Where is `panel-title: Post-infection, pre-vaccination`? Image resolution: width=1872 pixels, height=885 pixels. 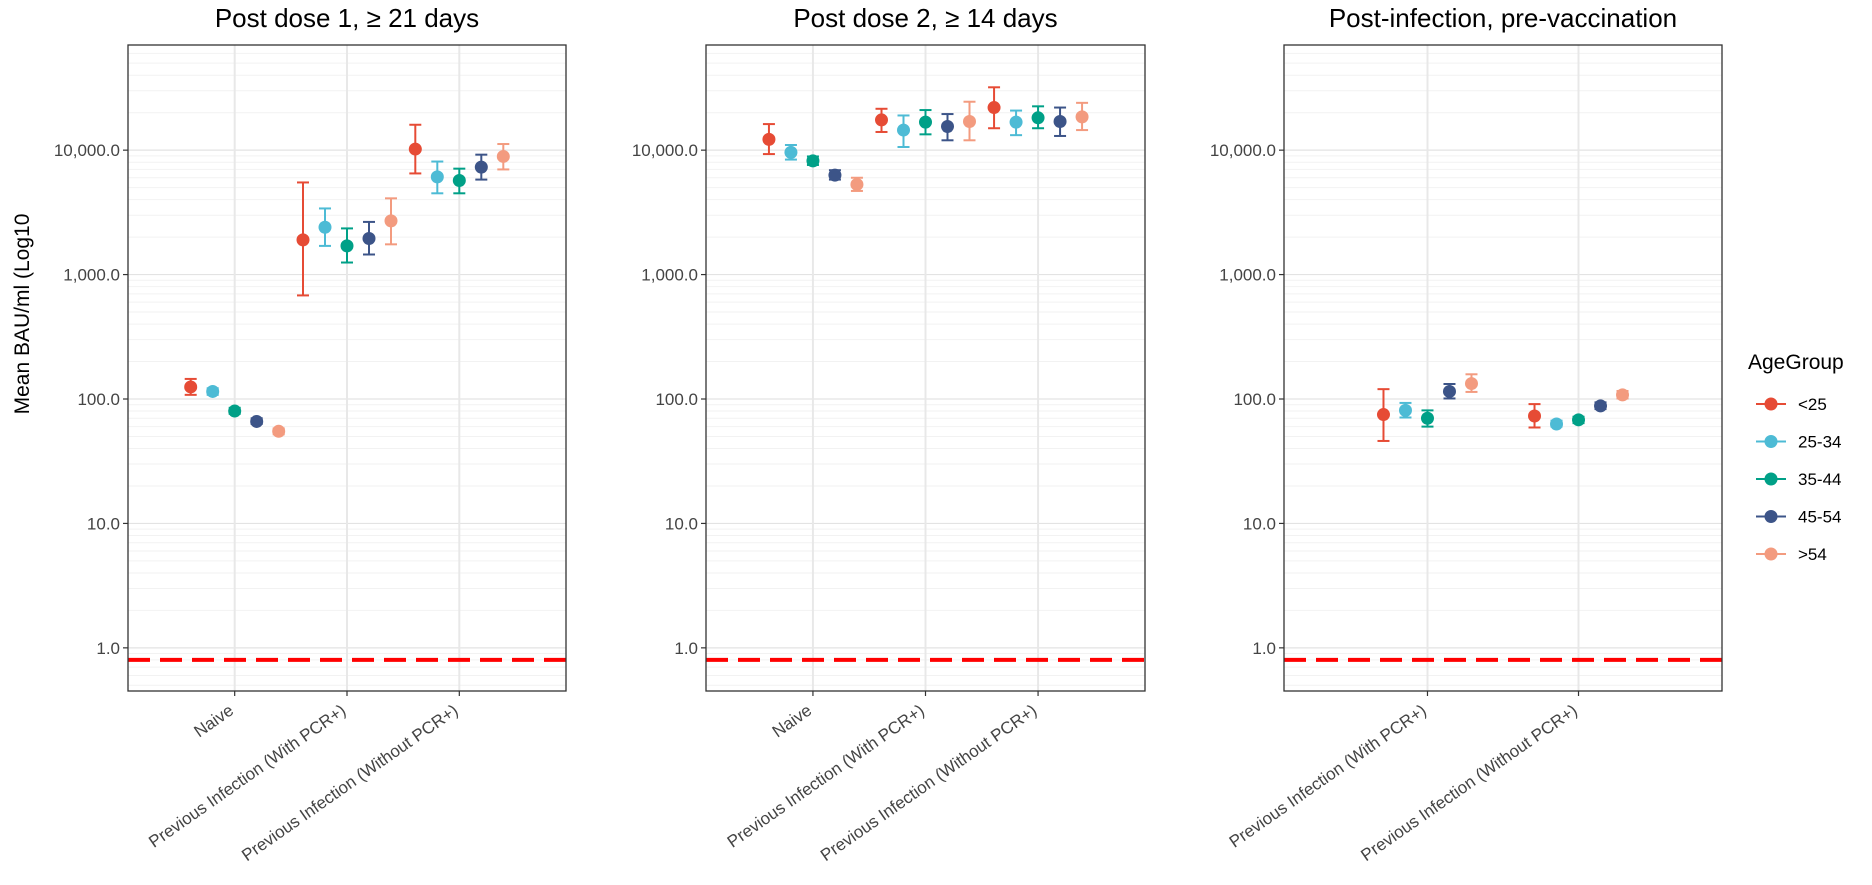 panel-title: Post-infection, pre-vaccination is located at coordinates (1503, 18).